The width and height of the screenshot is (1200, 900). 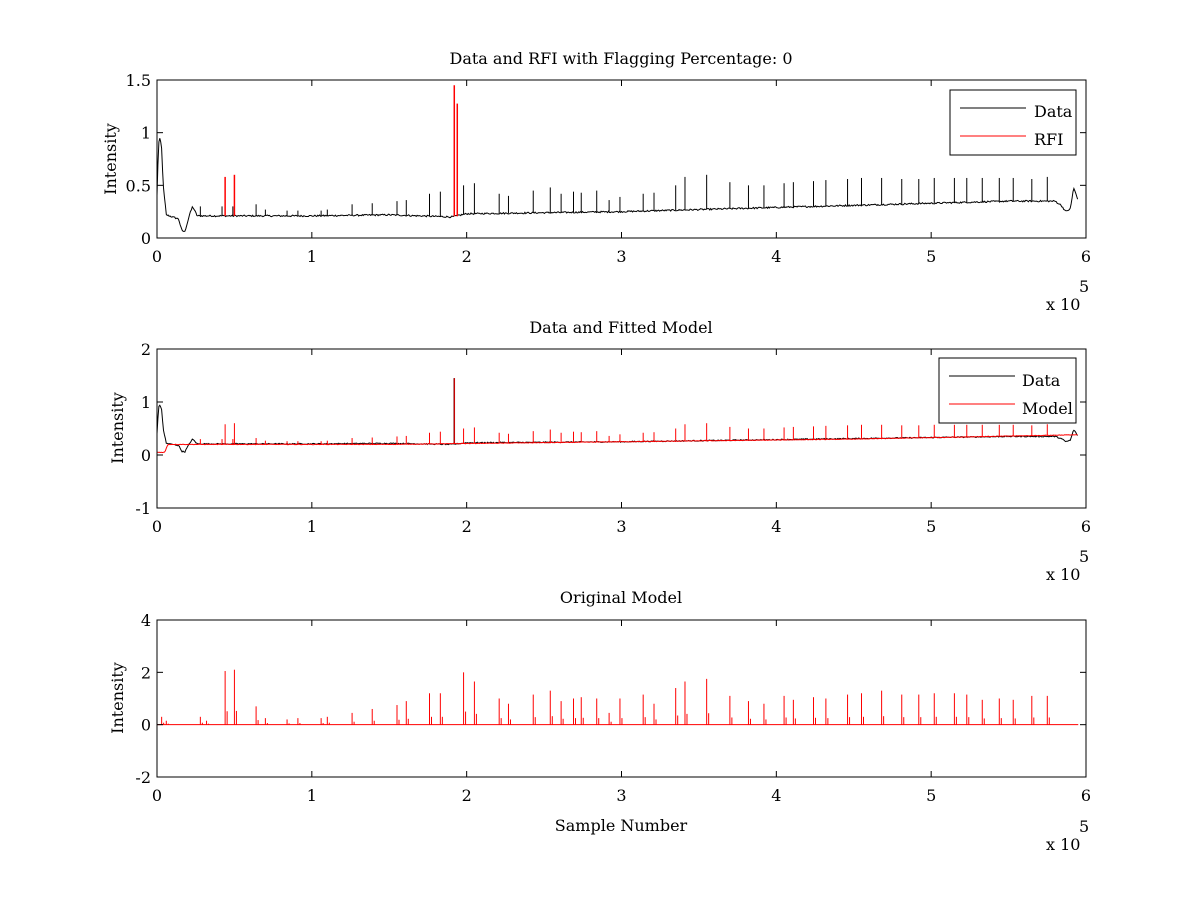 What do you see at coordinates (776, 256) in the screenshot?
I see `p1-xtick-label-4: 4` at bounding box center [776, 256].